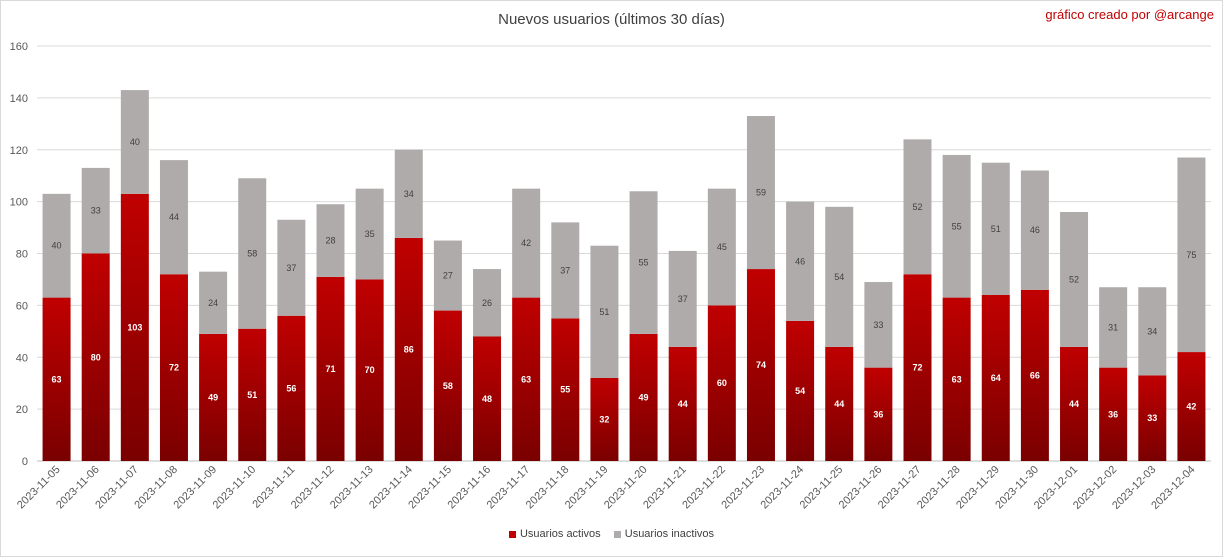 This screenshot has height=557, width=1223. I want to click on data-label-active: 48, so click(487, 399).